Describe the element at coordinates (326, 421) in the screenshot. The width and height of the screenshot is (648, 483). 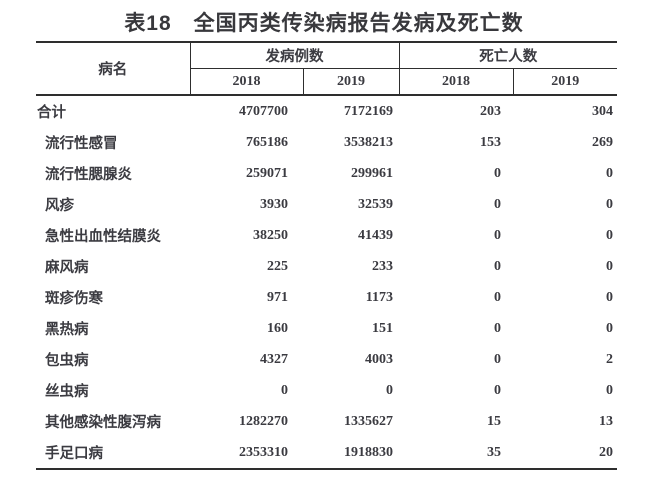
I see `table-row: 其他感染性腹泻病 1282270 1335627 15 13` at that location.